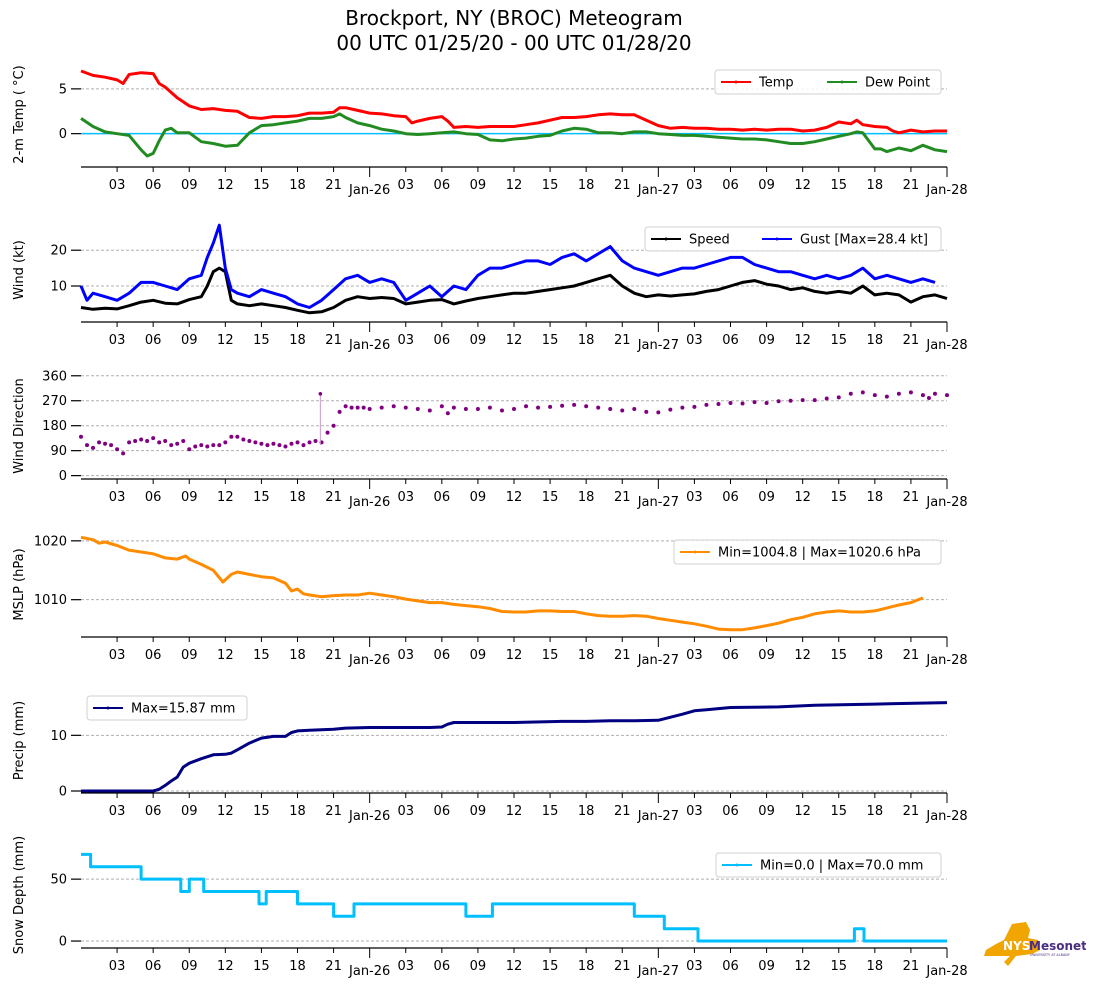 The image size is (1094, 1001). What do you see at coordinates (828, 82) in the screenshot?
I see `legend: Temp Dew Point` at bounding box center [828, 82].